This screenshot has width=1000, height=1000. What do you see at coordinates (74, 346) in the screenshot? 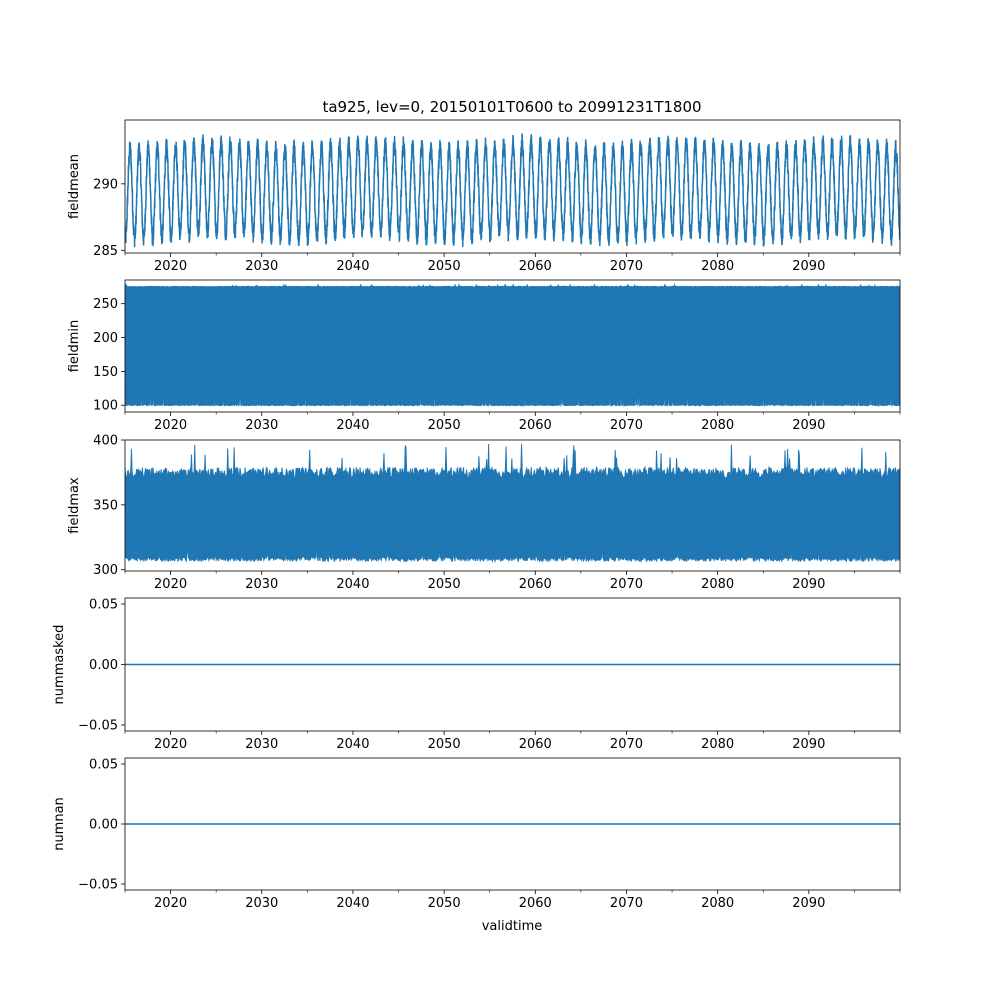
I see `y-axis-label: fieldmin` at bounding box center [74, 346].